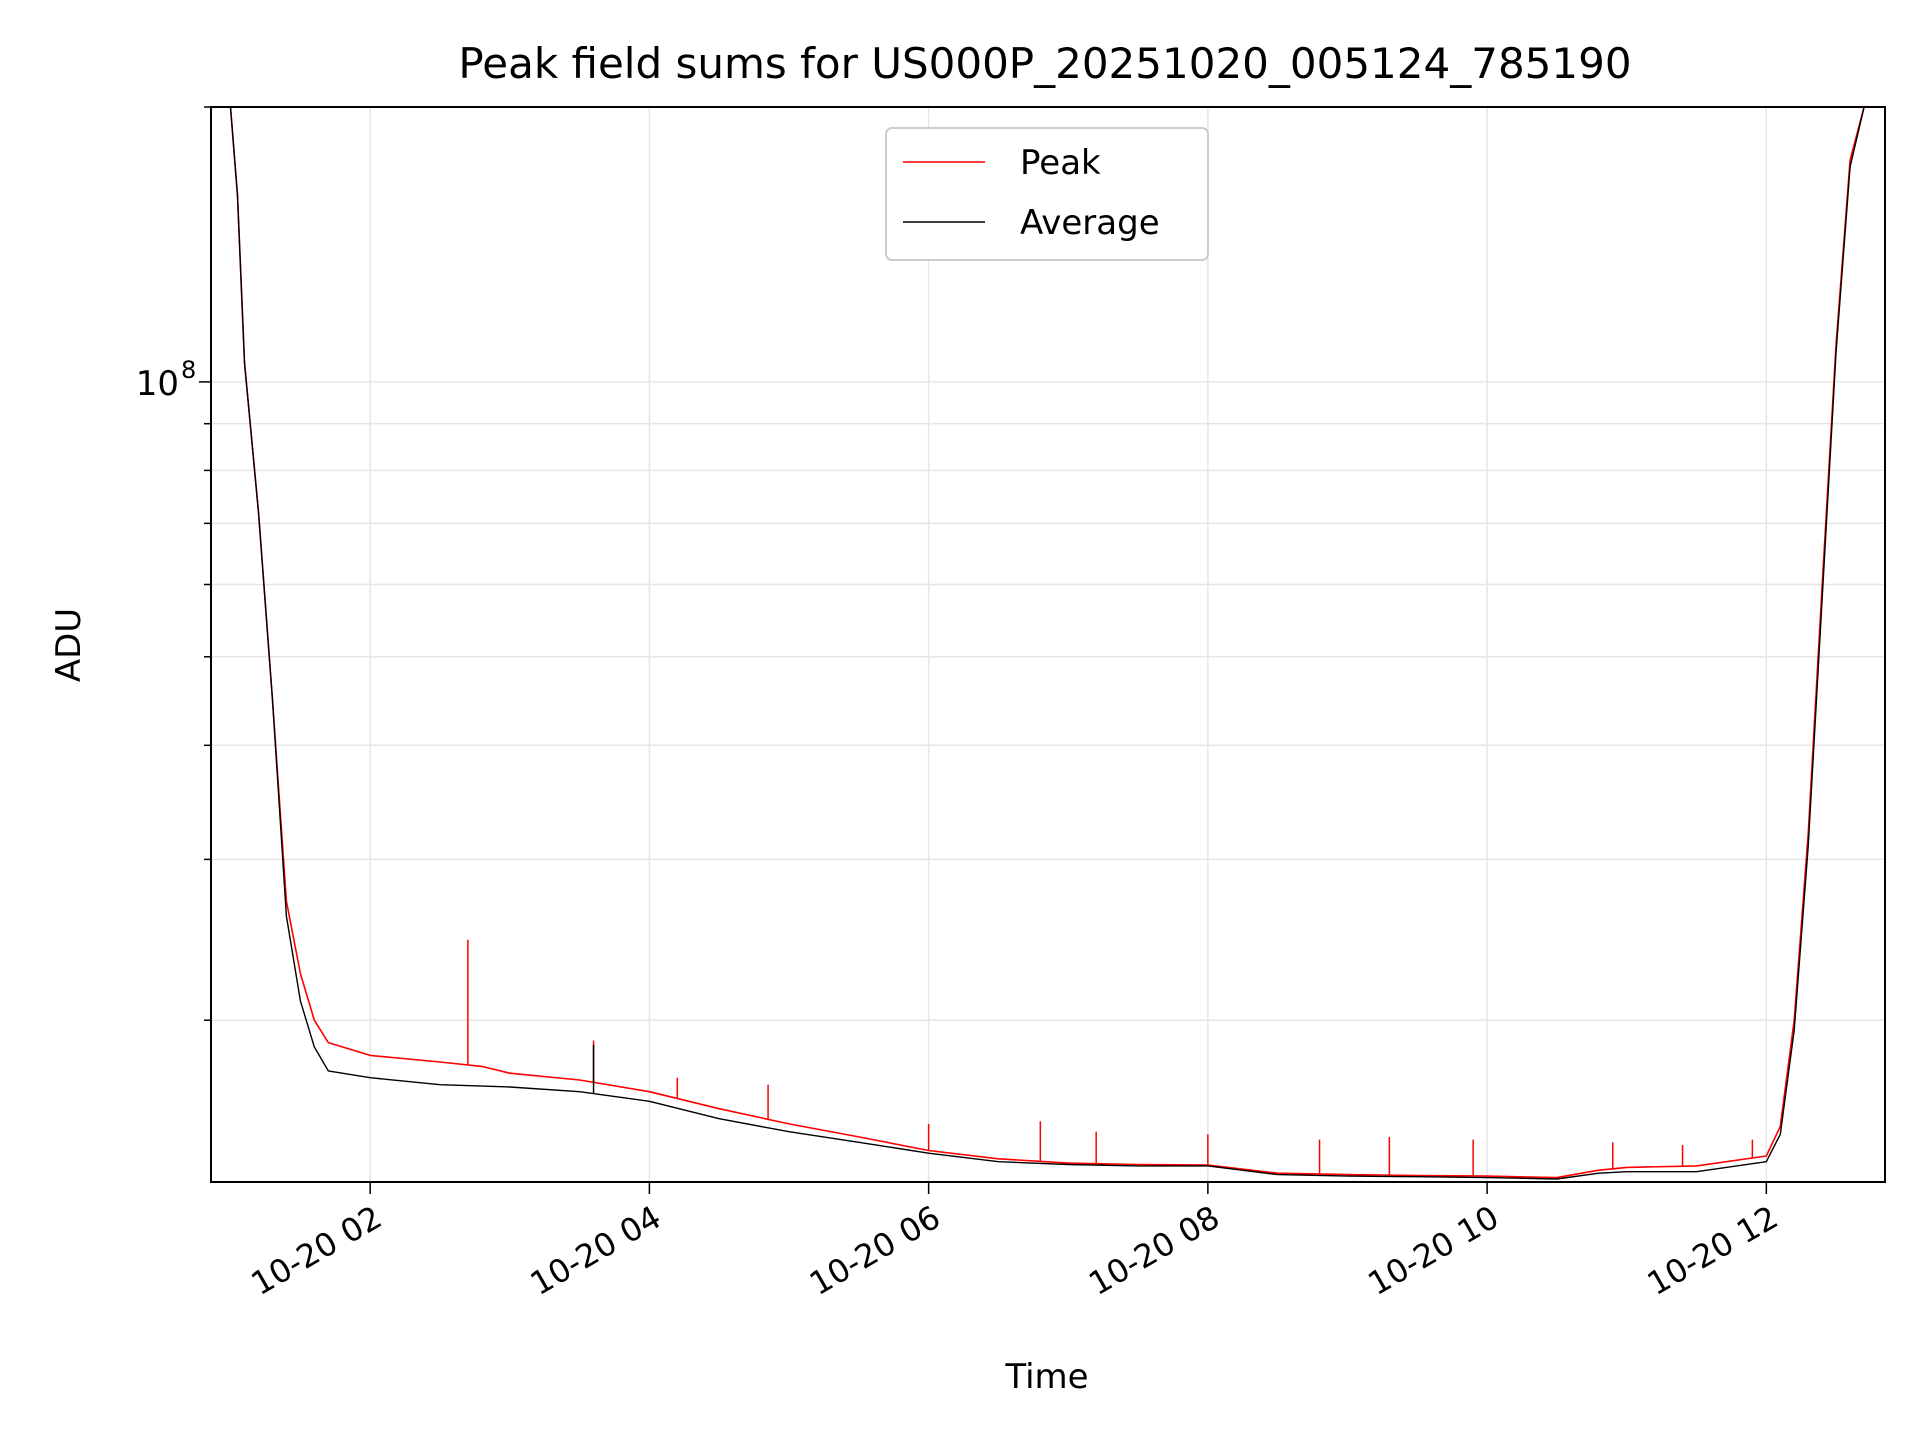 This screenshot has height=1440, width=1920. Describe the element at coordinates (188, 370) in the screenshot. I see `y-tick-label-exponent: 8` at that location.